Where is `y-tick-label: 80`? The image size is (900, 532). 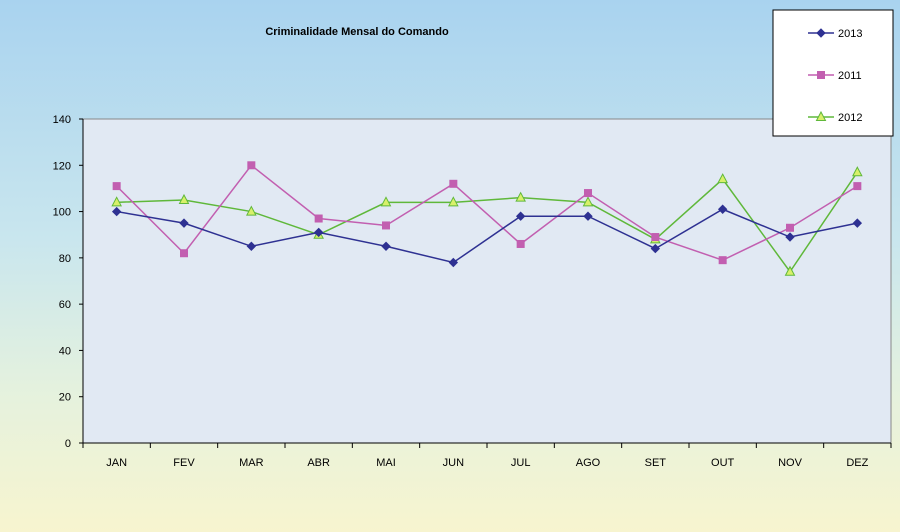
y-tick-label: 80 is located at coordinates (65, 259).